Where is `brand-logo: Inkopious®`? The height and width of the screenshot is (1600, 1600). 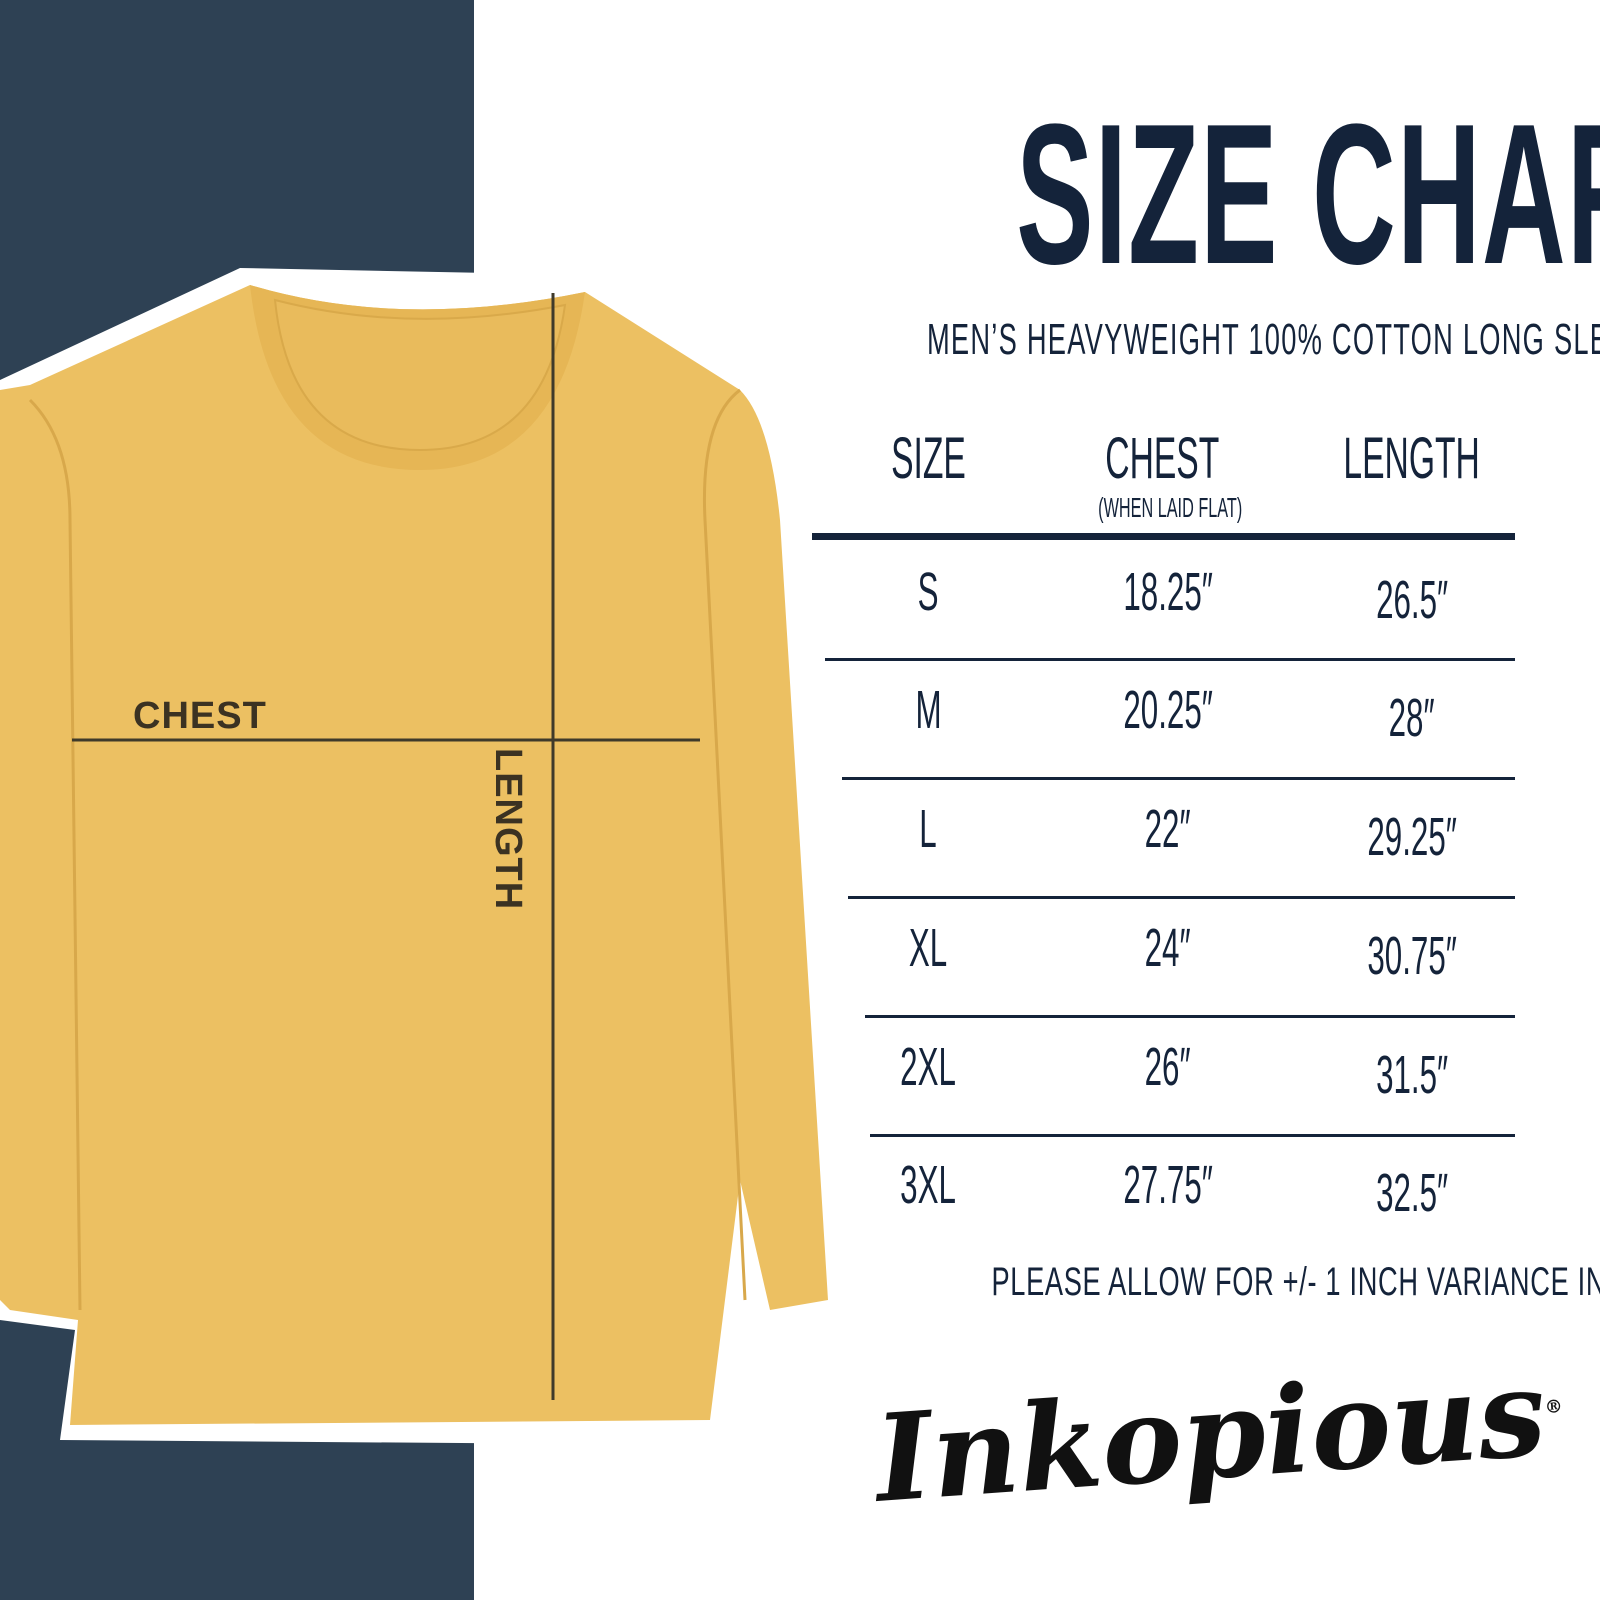
brand-logo: Inkopious® is located at coordinates (1217, 1436).